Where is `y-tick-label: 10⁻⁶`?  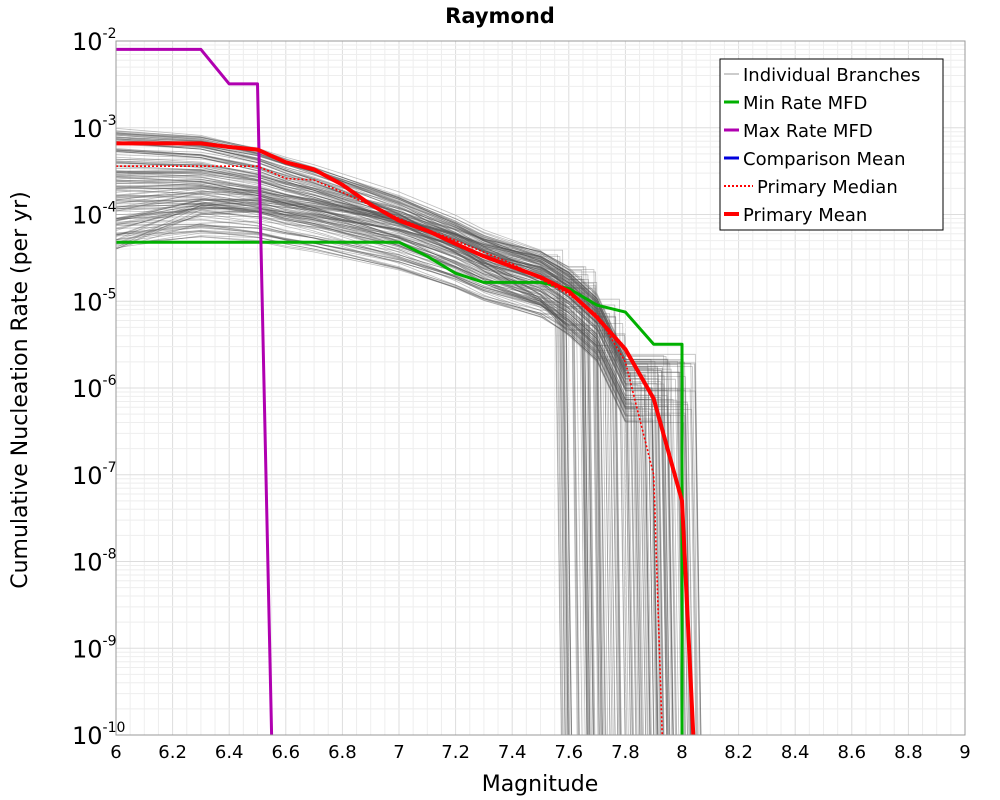 y-tick-label: 10⁻⁶ is located at coordinates (94, 388).